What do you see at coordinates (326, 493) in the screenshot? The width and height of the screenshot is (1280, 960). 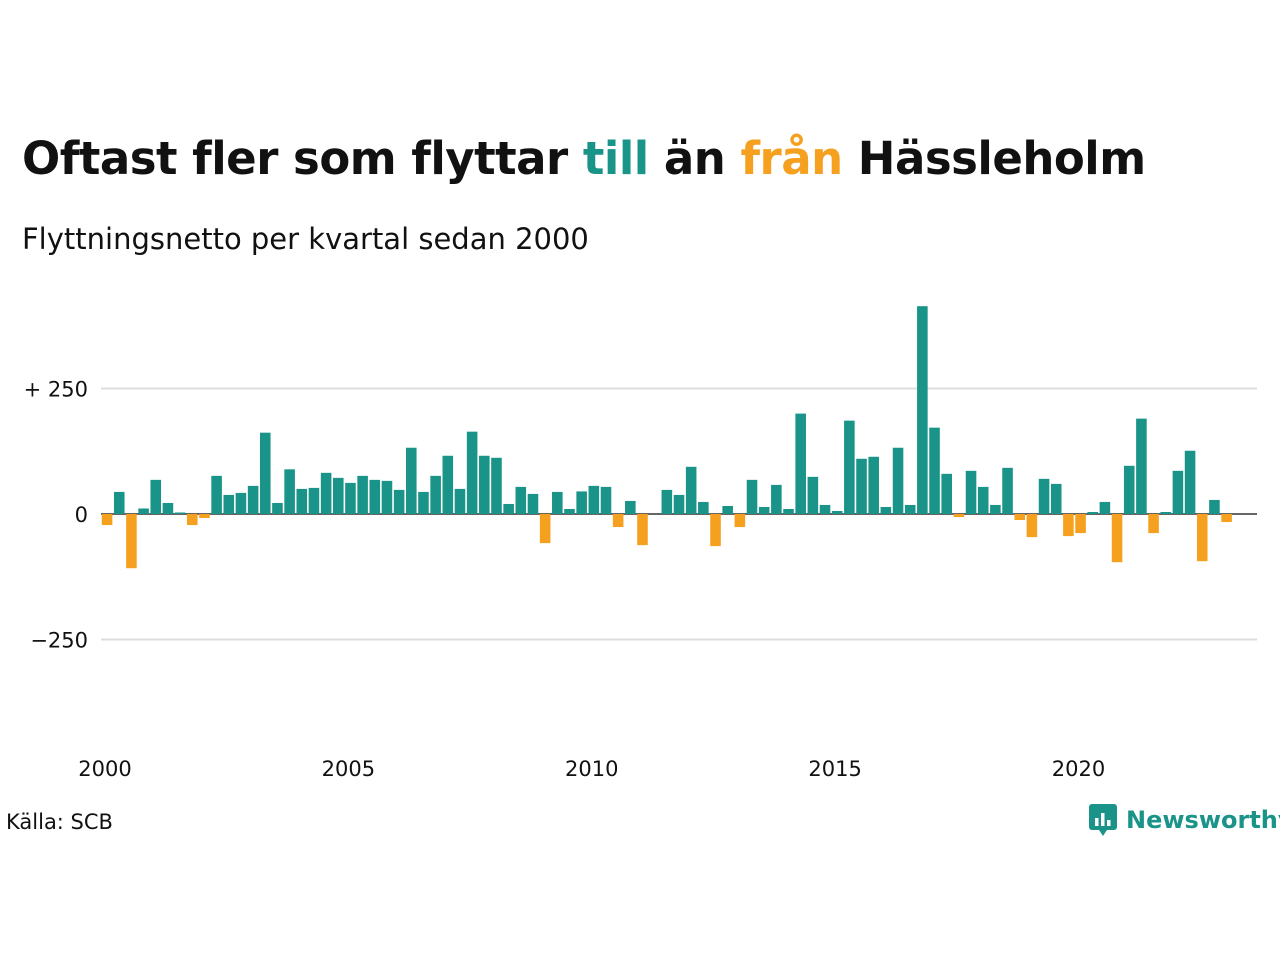 I see `bar-q19` at bounding box center [326, 493].